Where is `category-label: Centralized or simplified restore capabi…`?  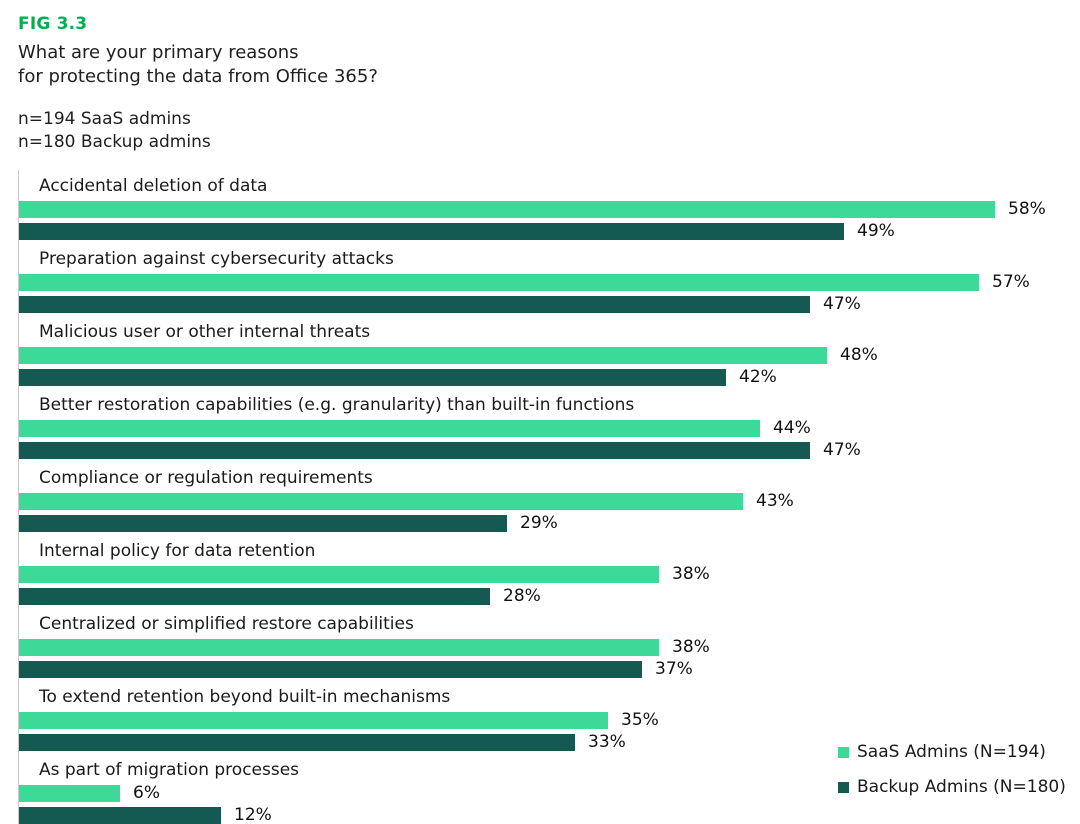
category-label: Centralized or simplified restore capabi… is located at coordinates (226, 624).